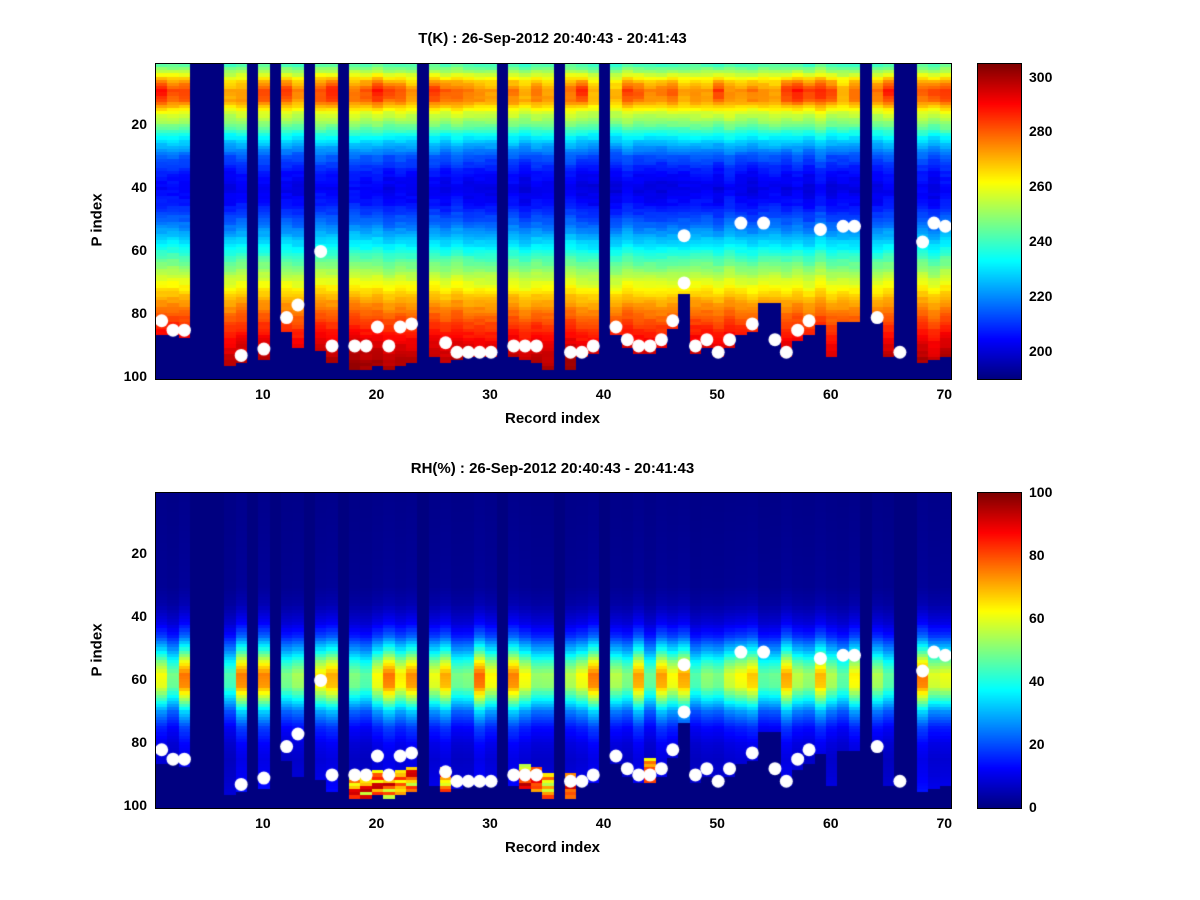  What do you see at coordinates (1037, 555) in the screenshot?
I see `colorbar-tick-label: 80` at bounding box center [1037, 555].